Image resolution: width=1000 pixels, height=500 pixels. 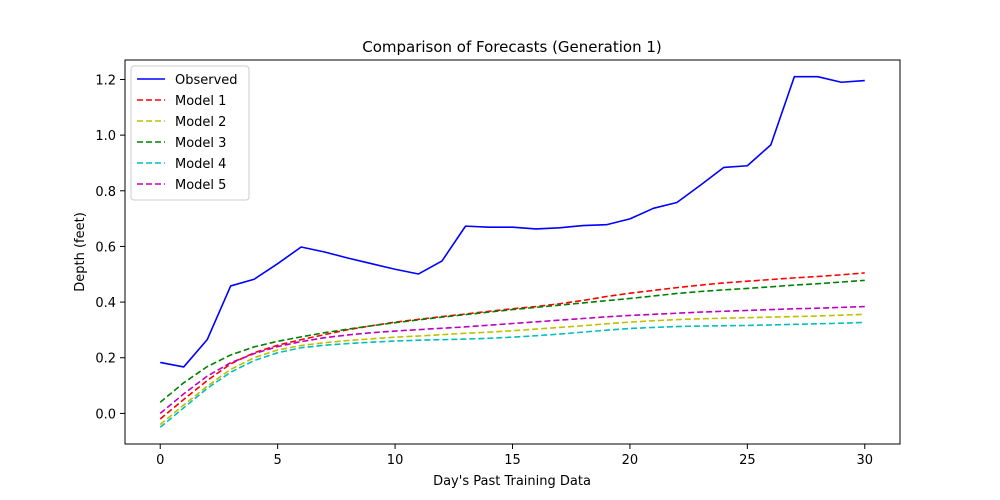 I want to click on legend-label: Model 5, so click(x=200, y=185).